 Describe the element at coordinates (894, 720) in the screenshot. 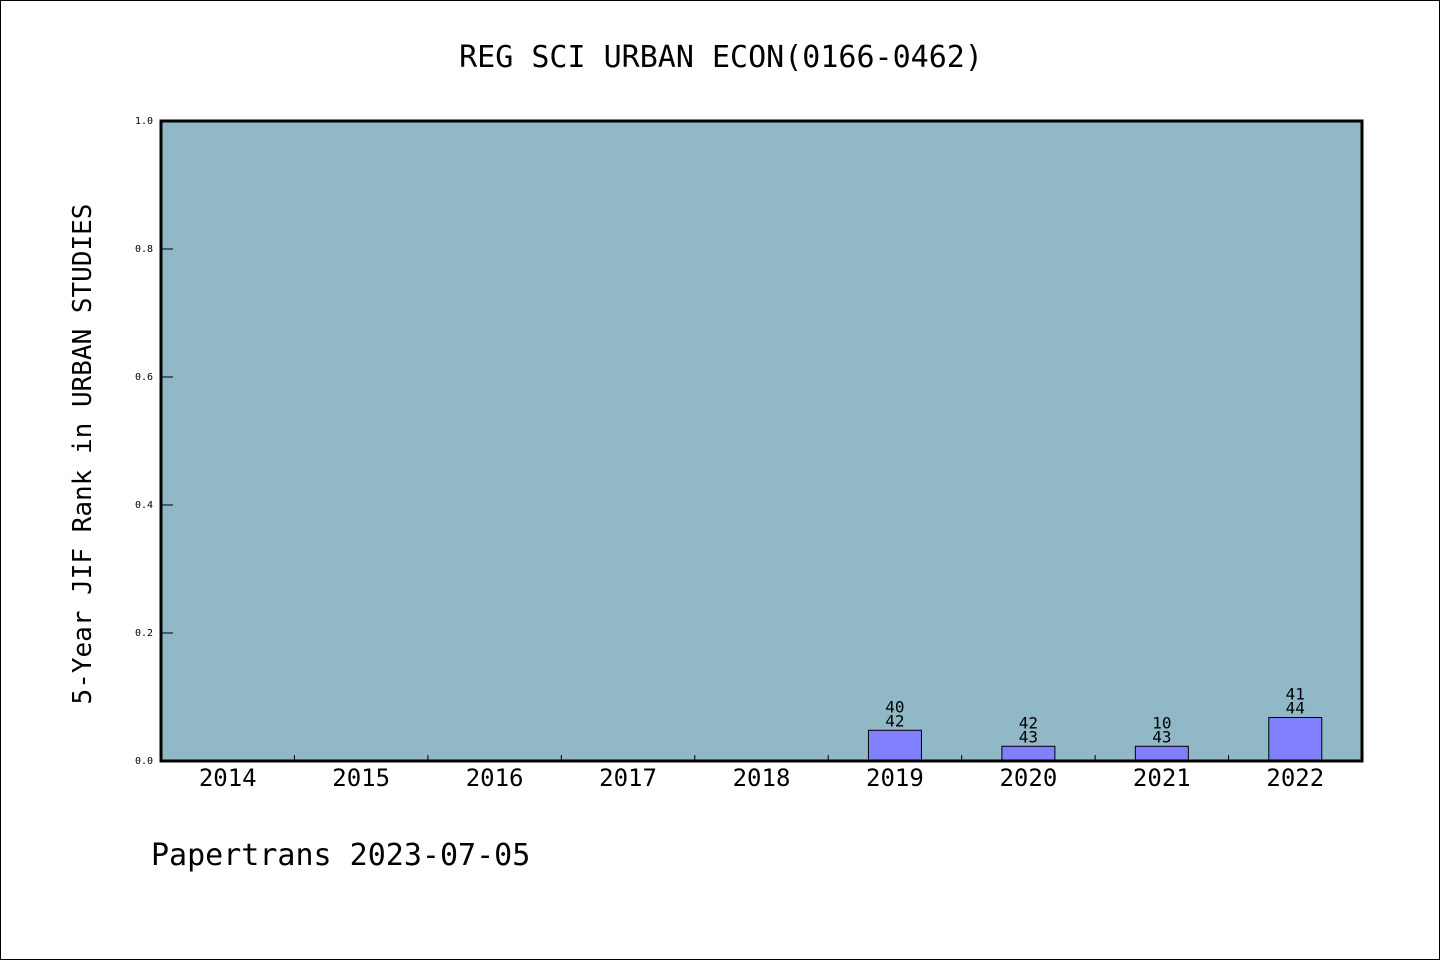

I see `bar-total-label-2019: 42` at that location.